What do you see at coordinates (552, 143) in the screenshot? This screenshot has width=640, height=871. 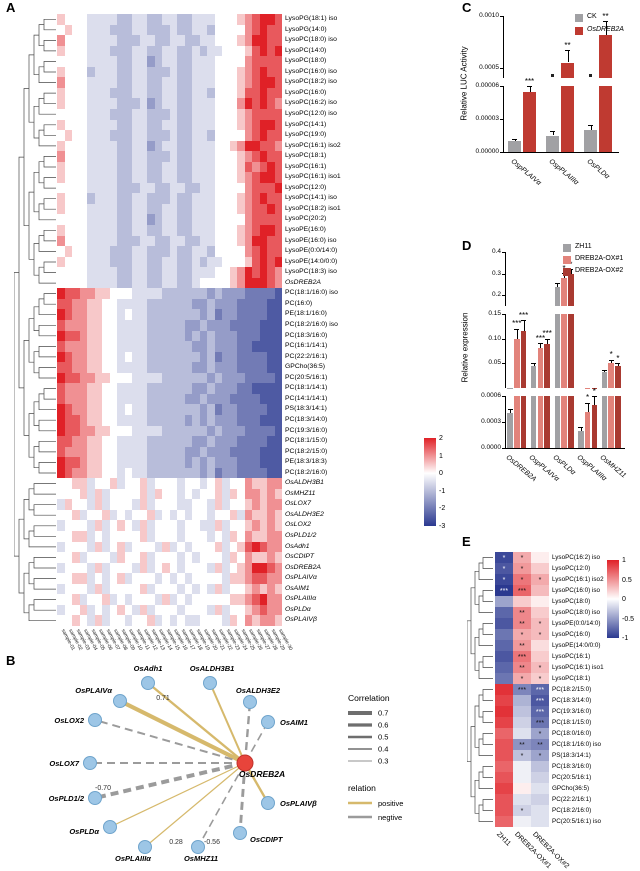 I see `bar-CK` at bounding box center [552, 143].